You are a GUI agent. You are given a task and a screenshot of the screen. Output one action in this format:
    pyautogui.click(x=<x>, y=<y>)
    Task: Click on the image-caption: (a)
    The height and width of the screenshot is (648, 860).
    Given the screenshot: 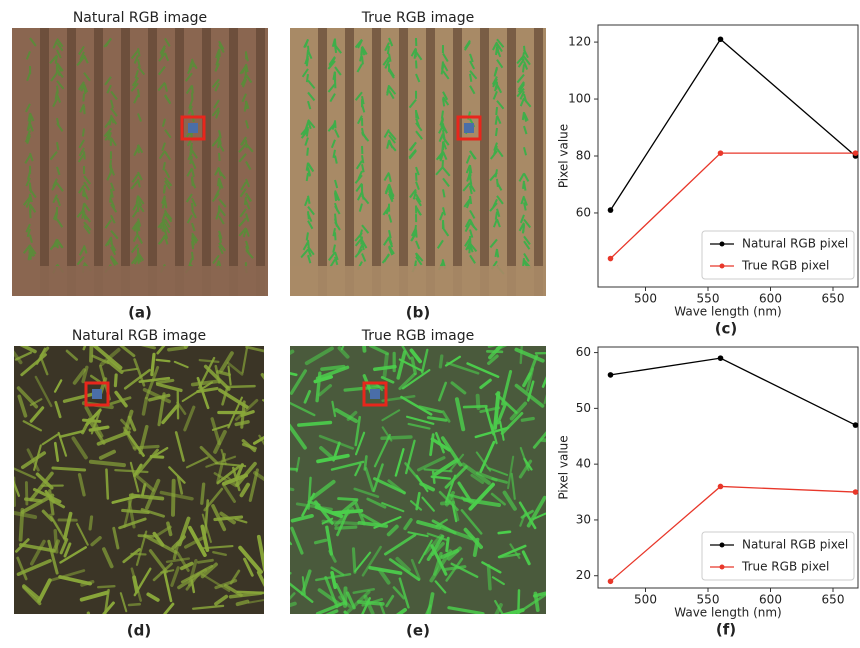 What is the action you would take?
    pyautogui.click(x=140, y=313)
    